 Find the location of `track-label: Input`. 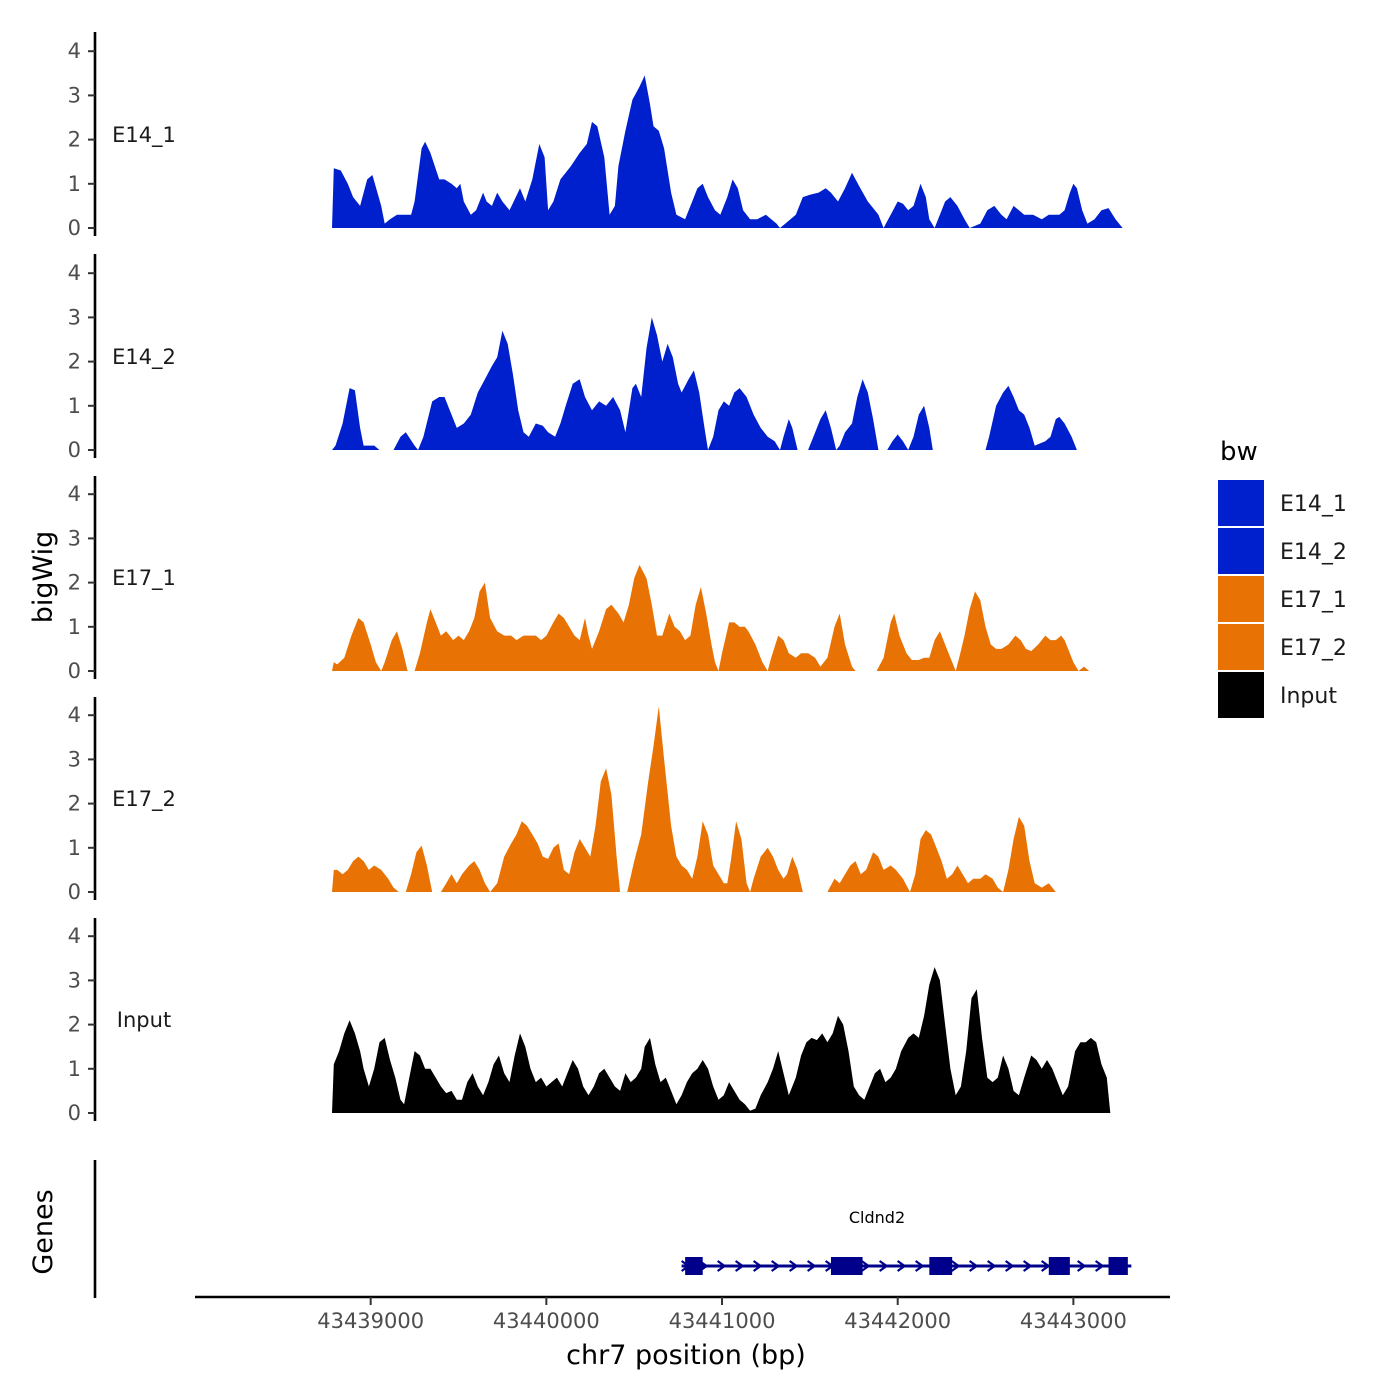

track-label: Input is located at coordinates (144, 1020).